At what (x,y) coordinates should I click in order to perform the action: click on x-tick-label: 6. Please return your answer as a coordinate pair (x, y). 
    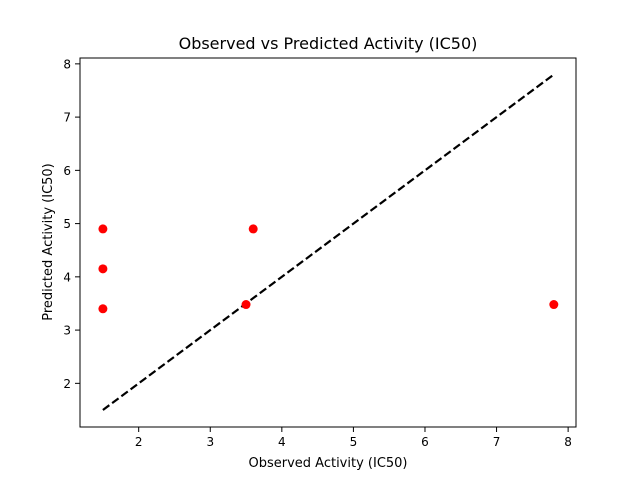
    Looking at the image, I should click on (425, 442).